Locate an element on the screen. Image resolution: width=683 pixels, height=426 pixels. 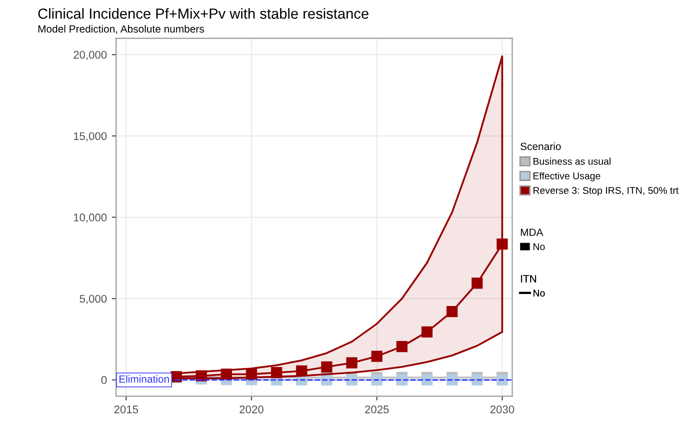
x-tick-label: 2020 is located at coordinates (252, 410).